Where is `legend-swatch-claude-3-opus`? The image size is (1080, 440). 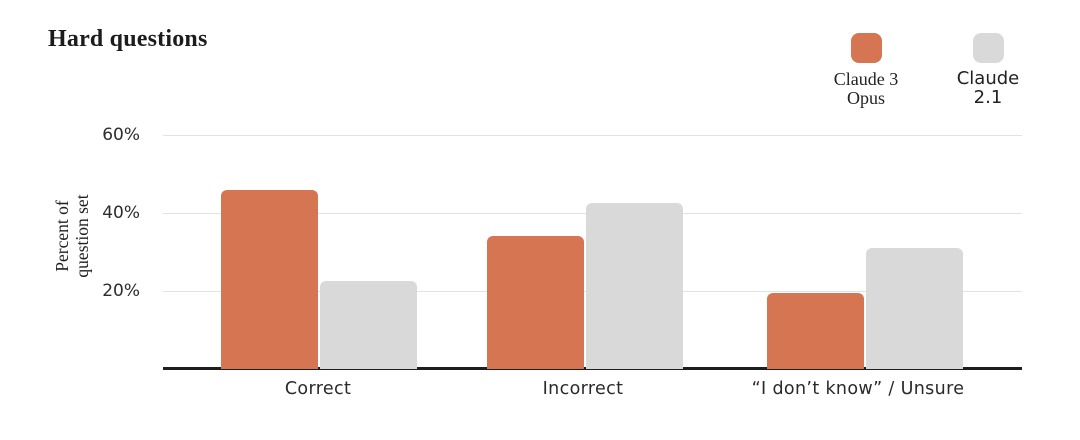
legend-swatch-claude-3-opus is located at coordinates (866, 48).